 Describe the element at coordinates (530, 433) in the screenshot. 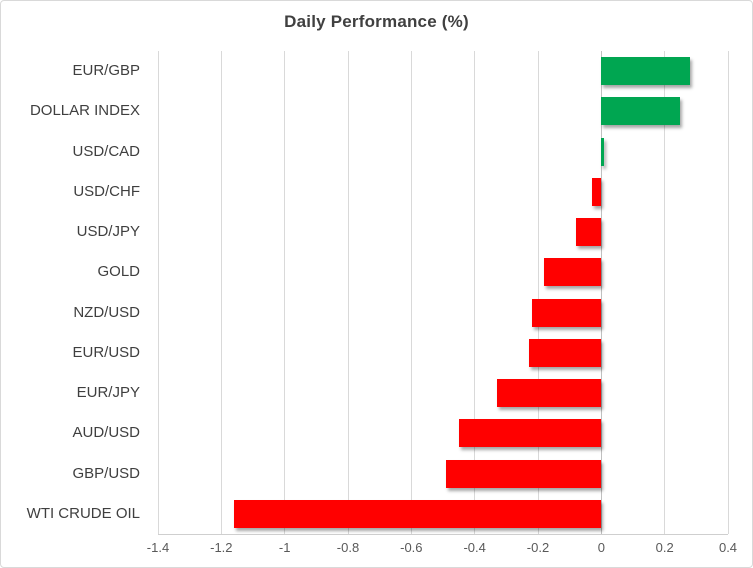

I see `bar-aud-usd` at that location.